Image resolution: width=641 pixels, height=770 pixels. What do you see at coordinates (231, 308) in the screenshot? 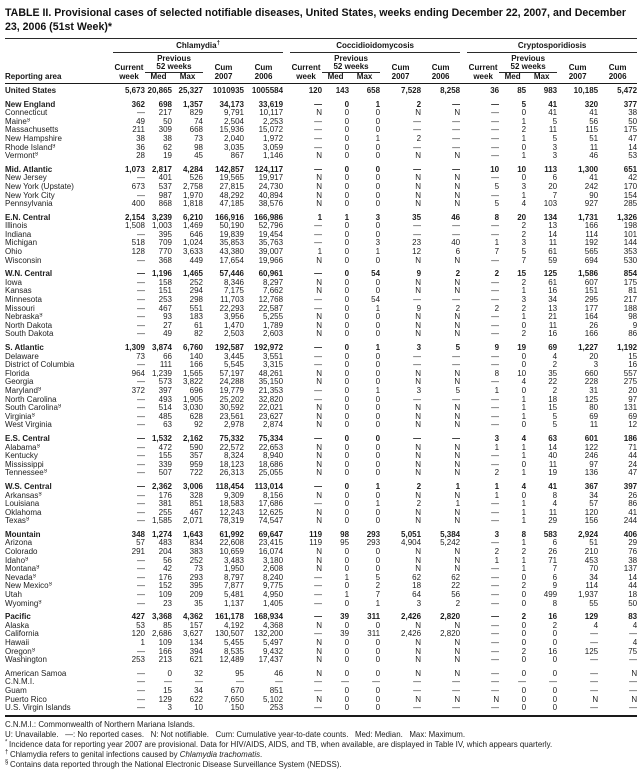
I see `cell: 22,293` at bounding box center [231, 308].